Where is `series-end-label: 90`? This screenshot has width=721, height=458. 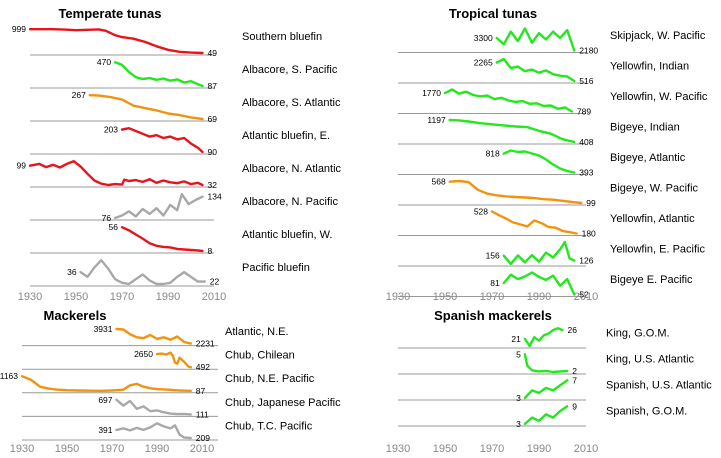
series-end-label: 90 is located at coordinates (213, 152).